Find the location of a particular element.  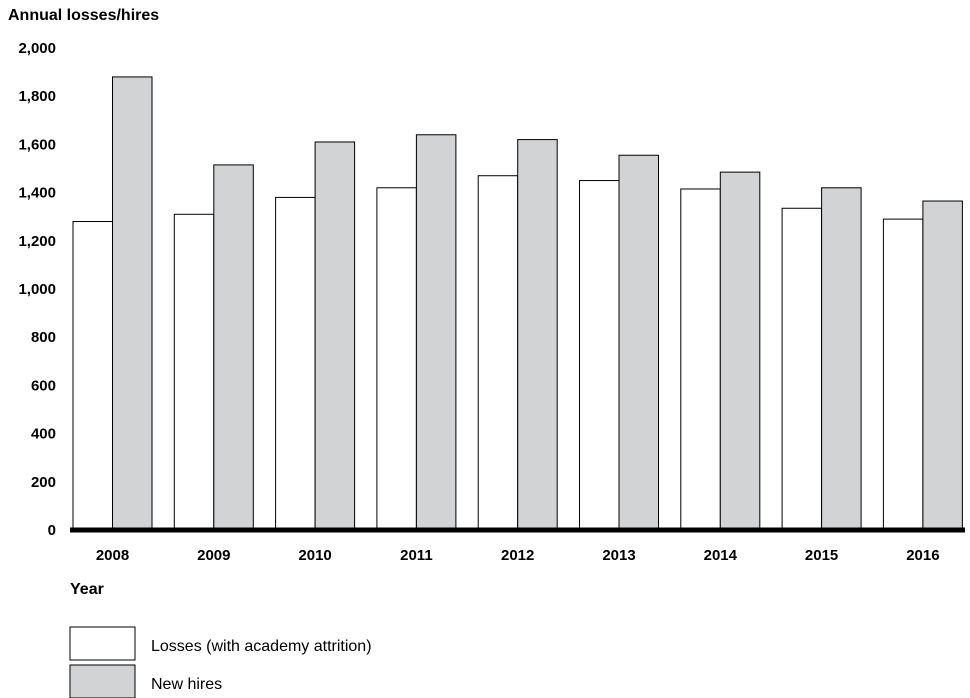

x-tick-label: 2008 is located at coordinates (112, 555).